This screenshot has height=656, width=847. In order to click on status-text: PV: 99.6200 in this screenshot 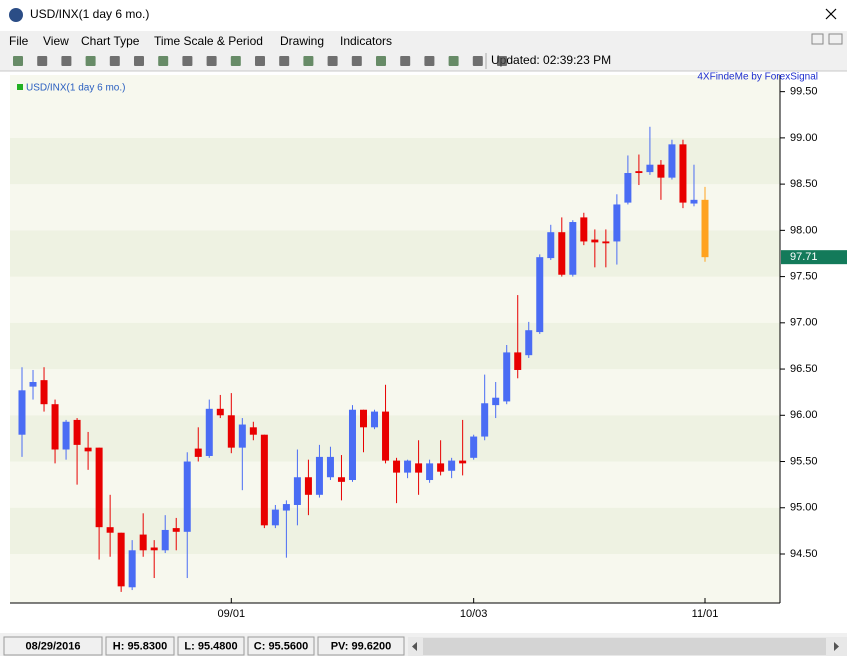, I will do `click(361, 646)`.